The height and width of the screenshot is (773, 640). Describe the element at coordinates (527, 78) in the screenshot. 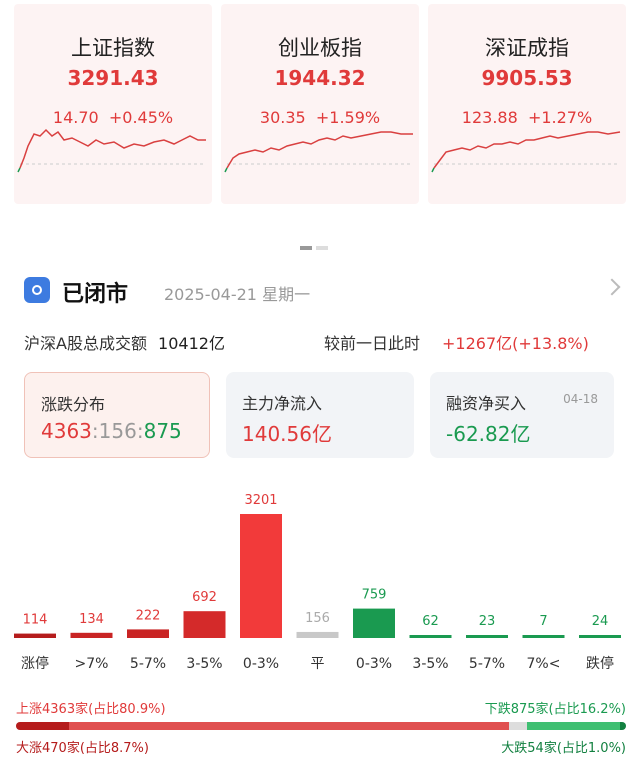

I see `index-price: 9905.53` at that location.